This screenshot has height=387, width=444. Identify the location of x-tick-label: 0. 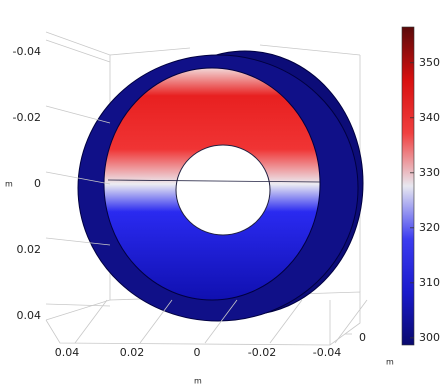
(197, 352).